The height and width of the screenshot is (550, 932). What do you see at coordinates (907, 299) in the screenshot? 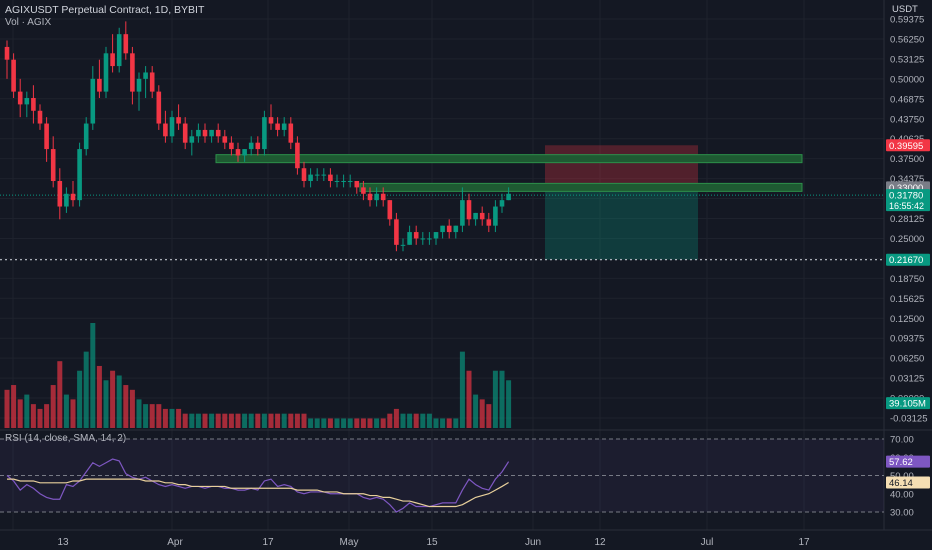
I see `price-tick-label: 0.15625` at bounding box center [907, 299].